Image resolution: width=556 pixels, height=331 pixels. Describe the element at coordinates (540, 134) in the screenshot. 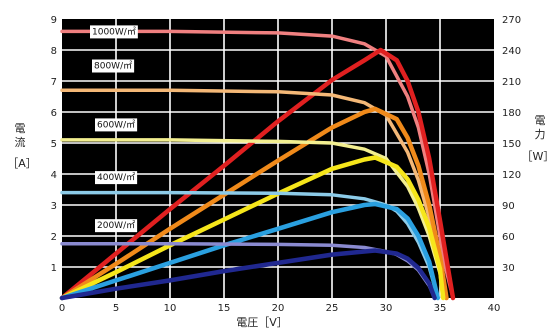

I see `y-right-title-2: 力` at that location.